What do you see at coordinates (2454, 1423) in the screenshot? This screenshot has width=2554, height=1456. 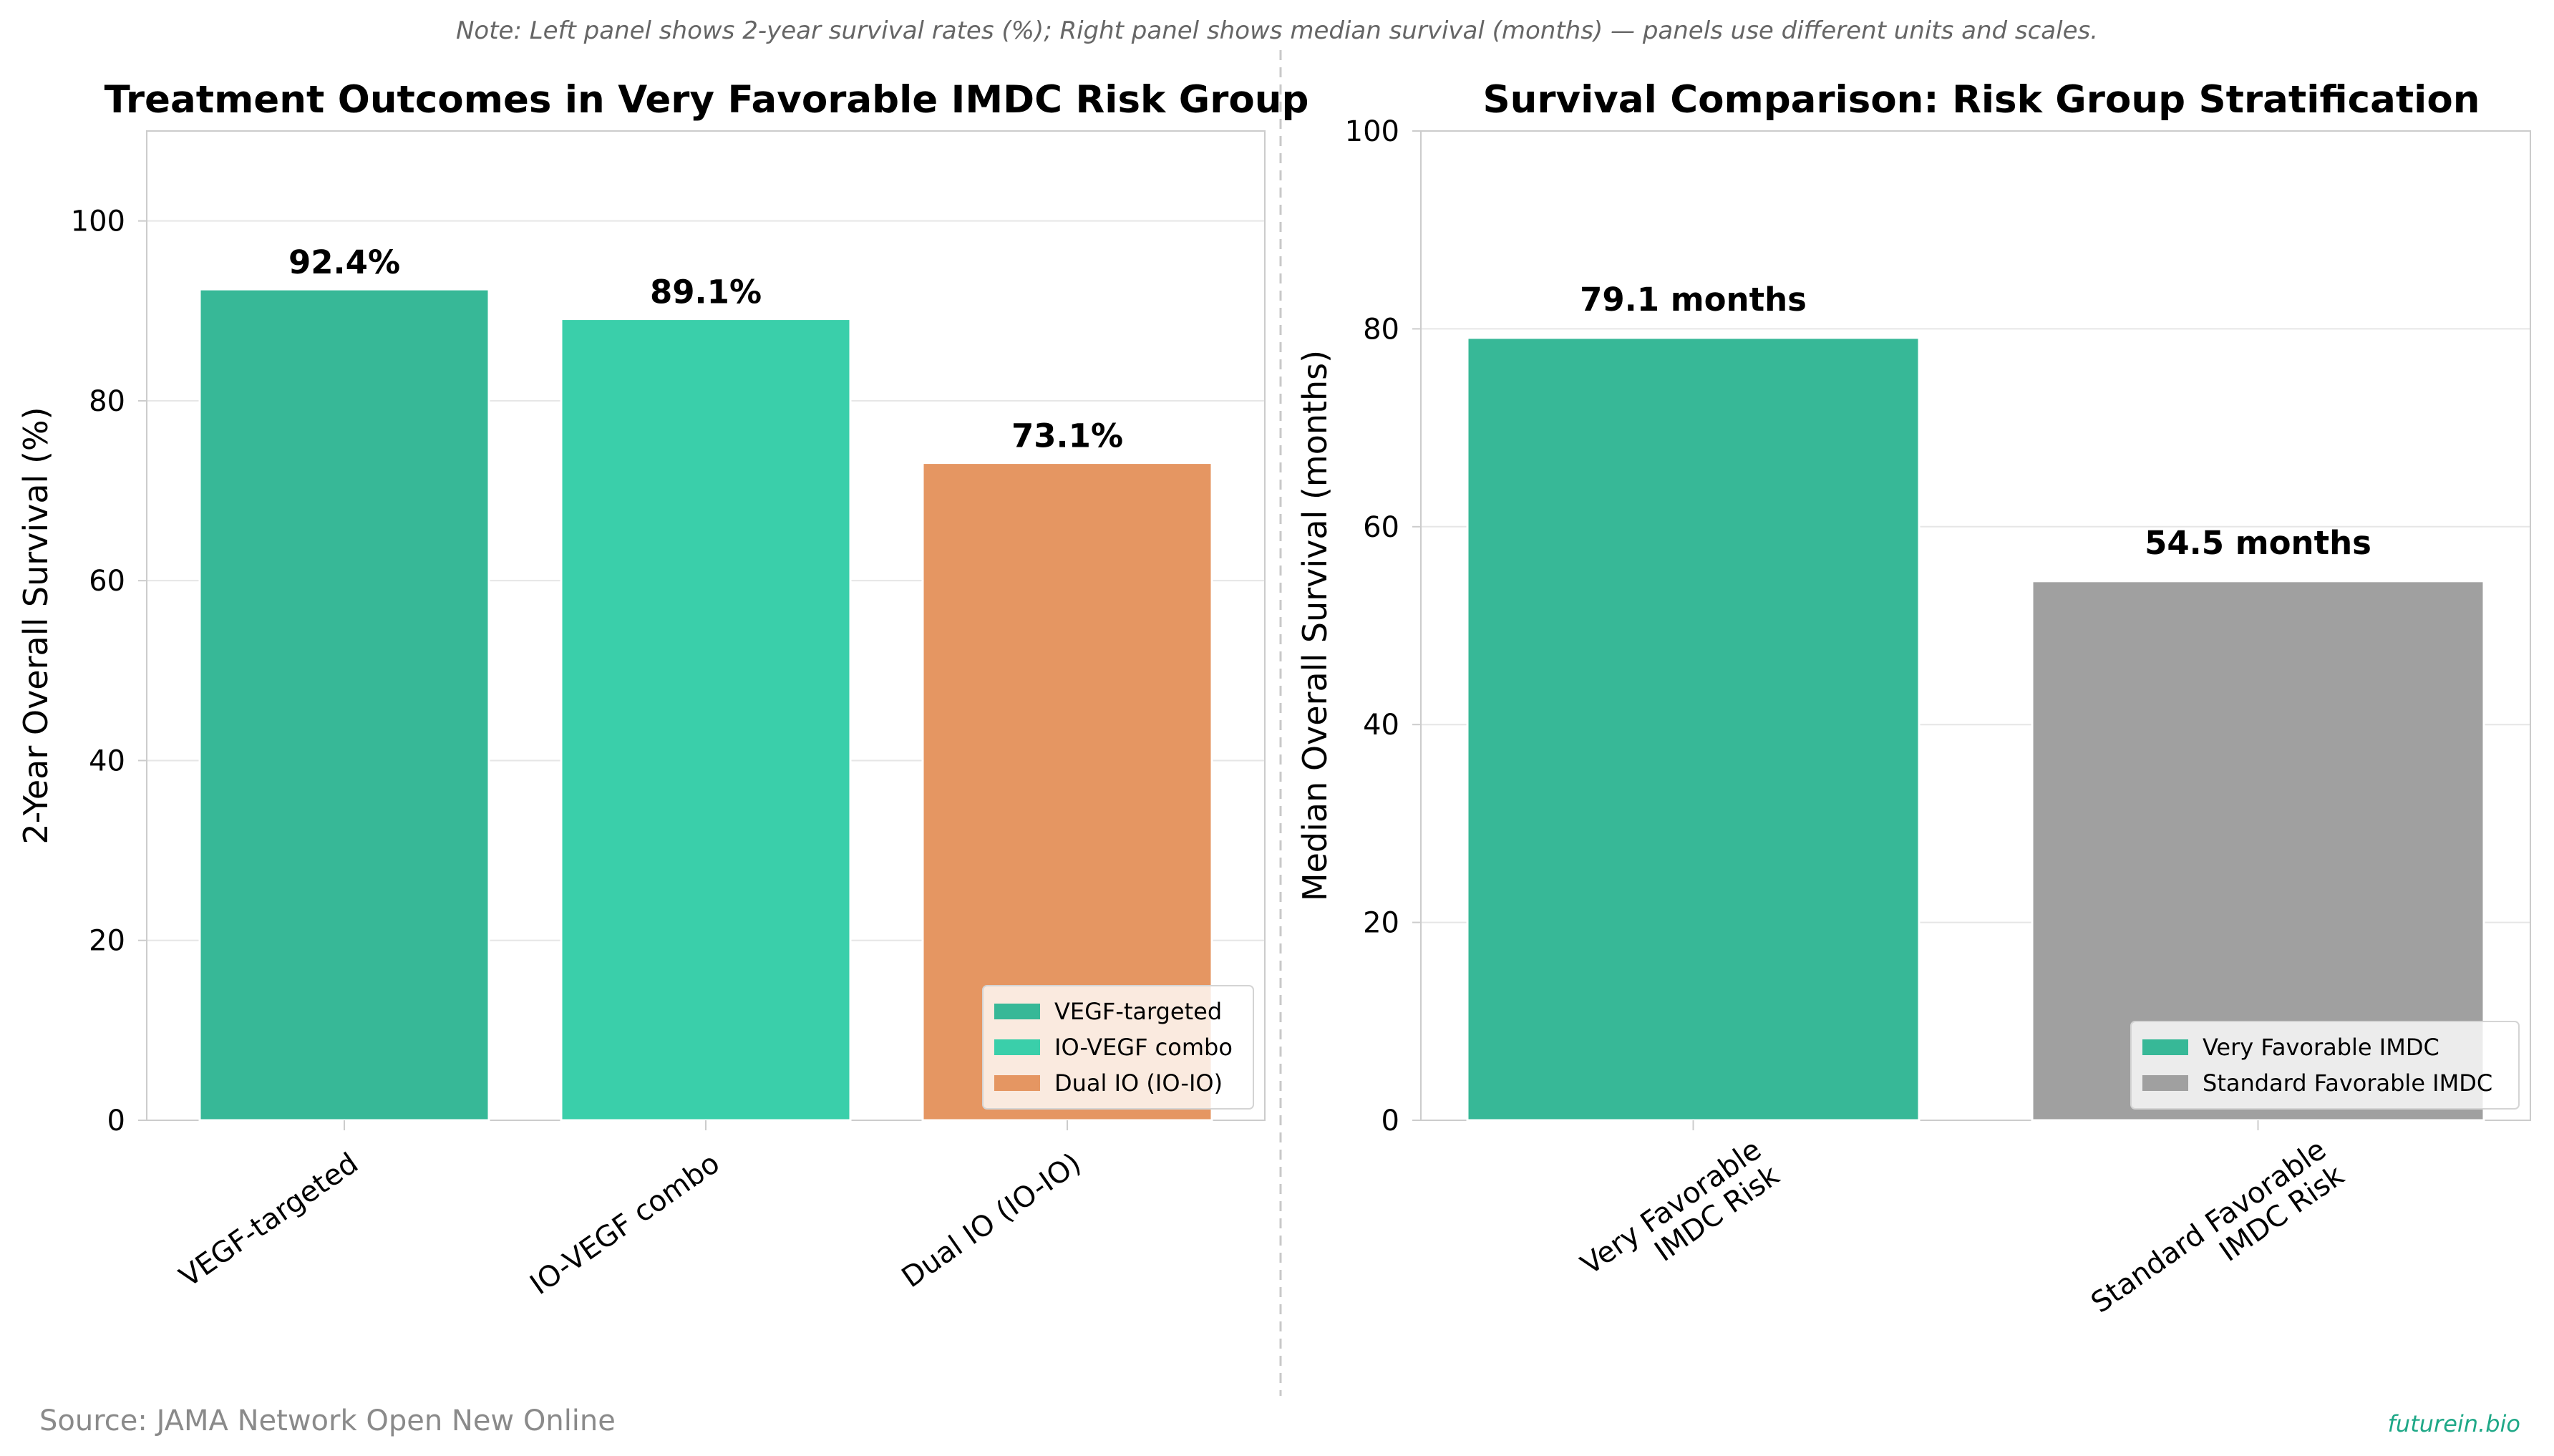 I see `brand-watermark: futurein.bio` at bounding box center [2454, 1423].